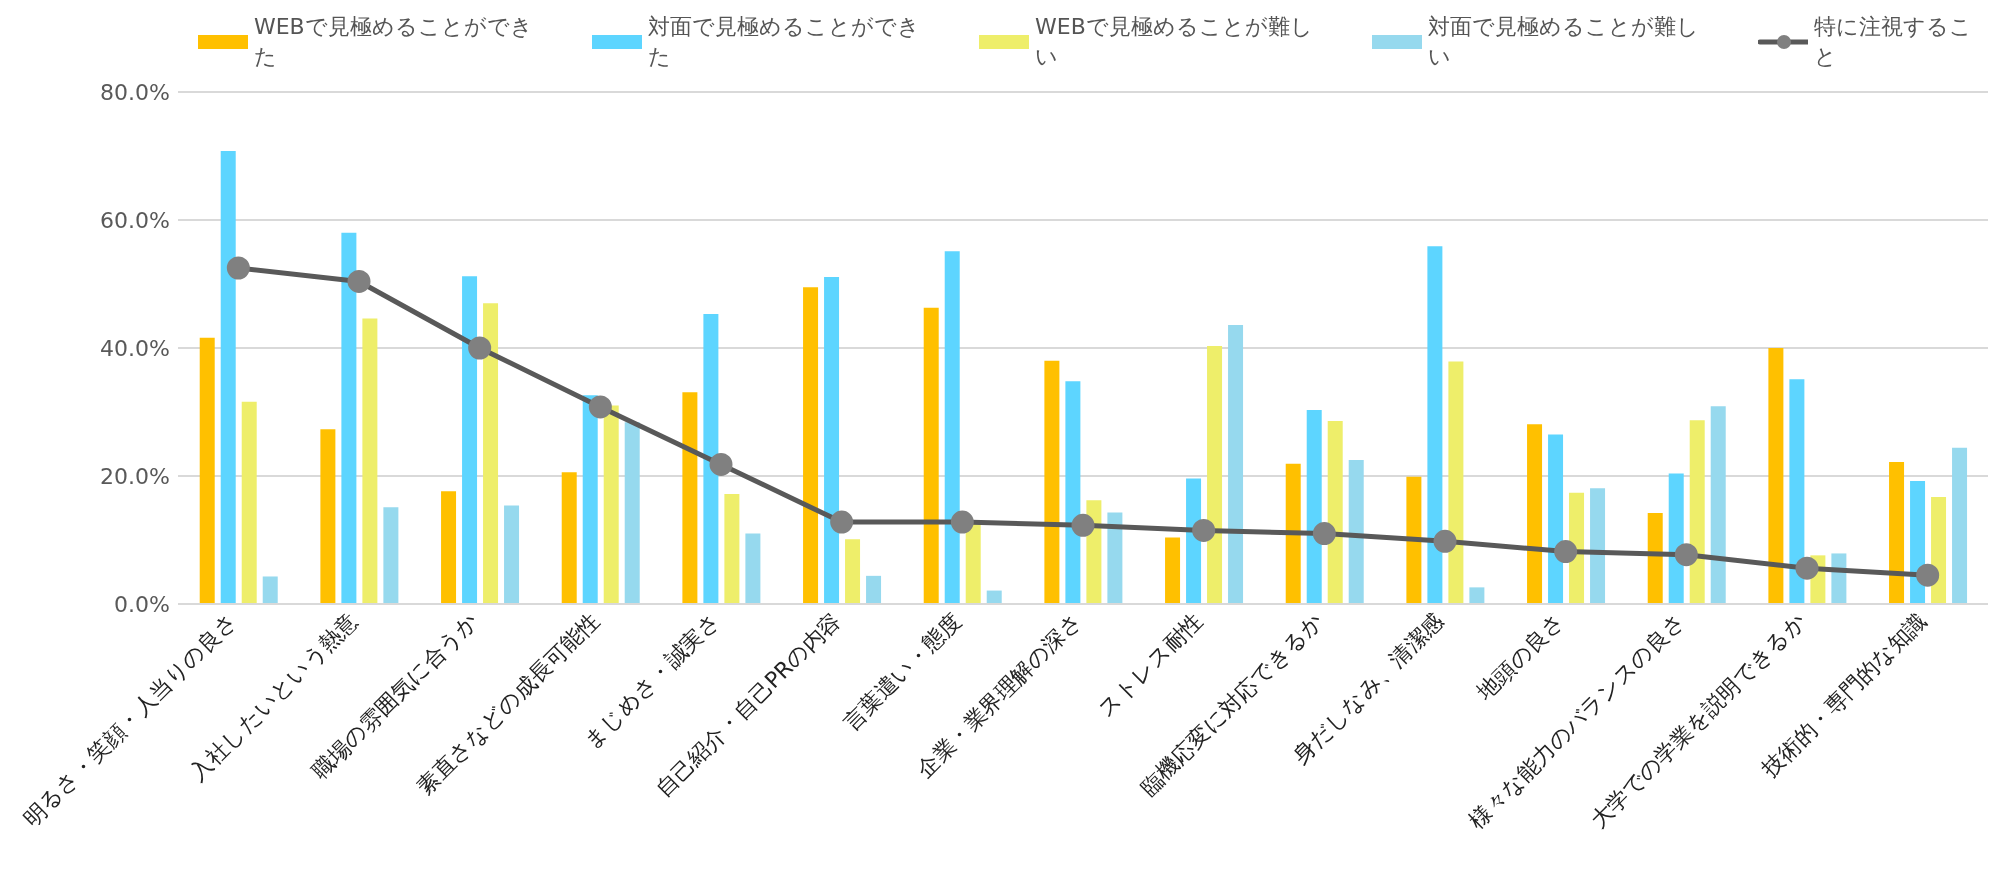 The height and width of the screenshot is (882, 2008). Describe the element at coordinates (135, 92) in the screenshot. I see `y-tick-label: 80.0%` at that location.